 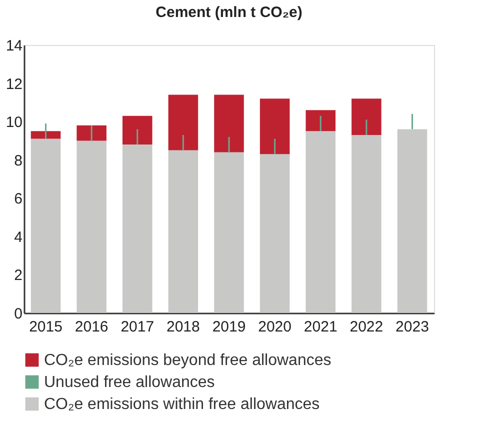 What do you see at coordinates (188, 360) in the screenshot?
I see `legend-label: CO₂e emissions beyond free allowances` at bounding box center [188, 360].